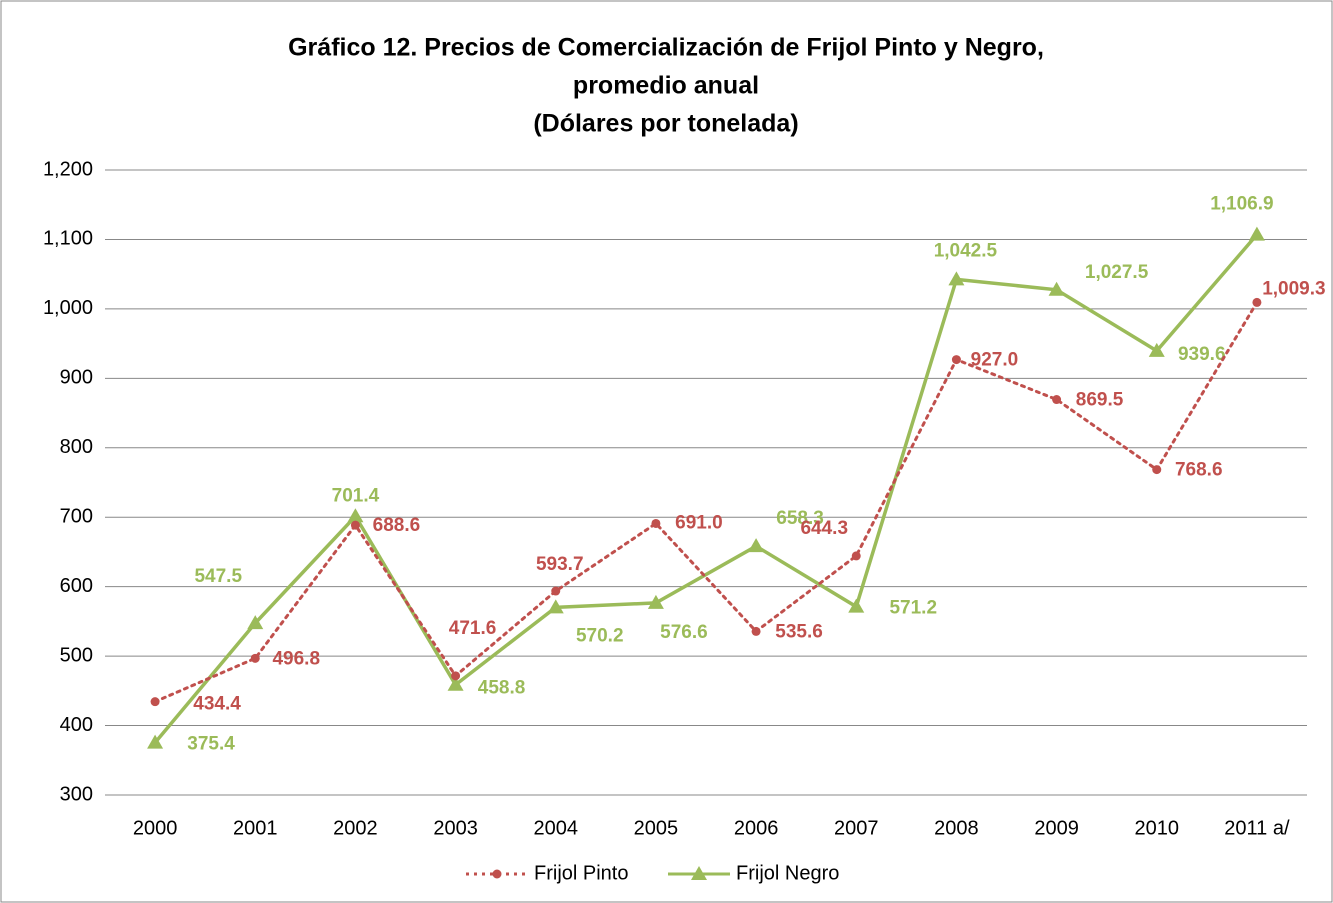  What do you see at coordinates (1241, 204) in the screenshot?
I see `data-label: 1,106.9` at bounding box center [1241, 204].